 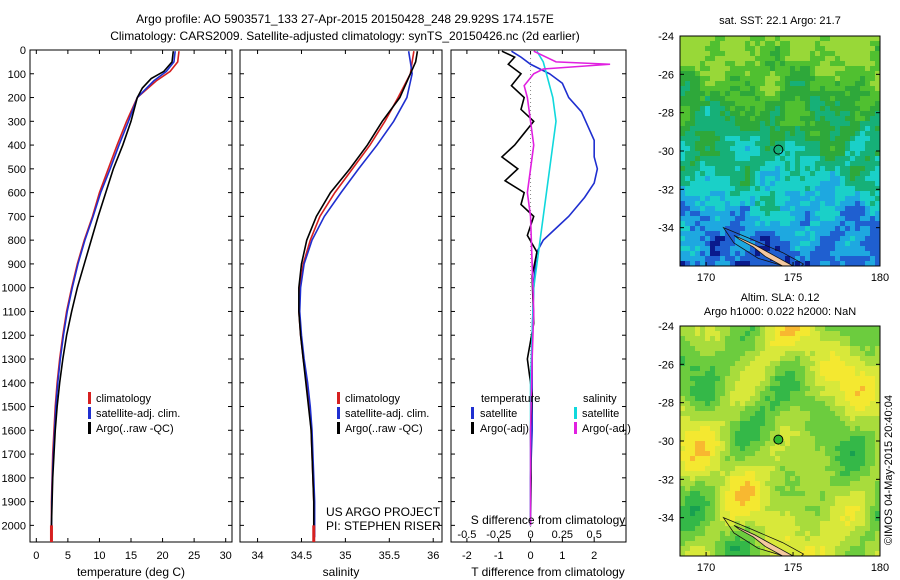 I want to click on x-tick-label: 35, so click(x=345, y=556).